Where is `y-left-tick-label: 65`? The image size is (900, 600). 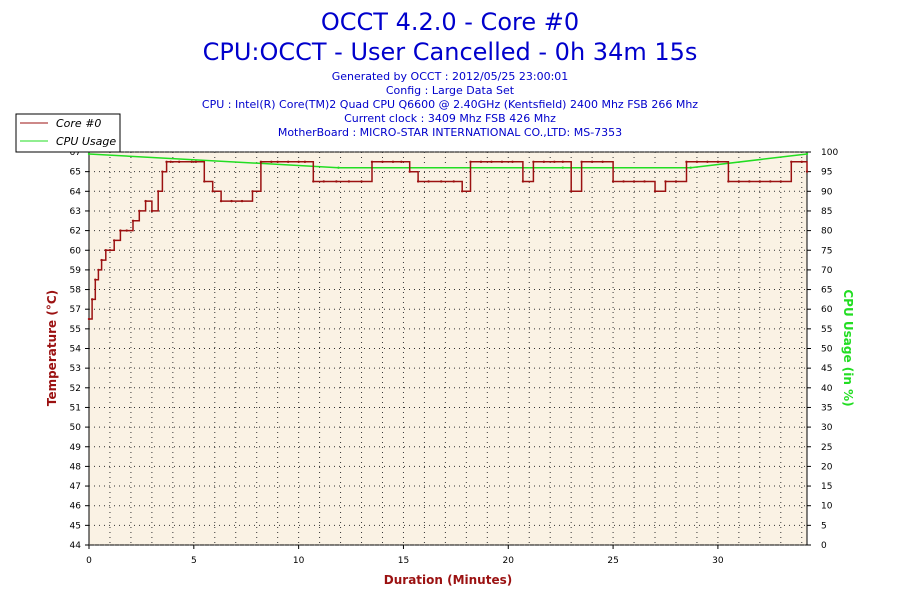
y-left-tick-label: 65 is located at coordinates (75, 173).